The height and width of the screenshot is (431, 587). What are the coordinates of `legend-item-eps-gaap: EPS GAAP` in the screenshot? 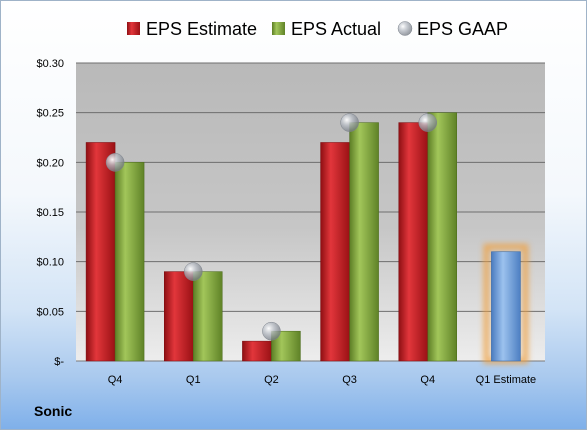 It's located at (452, 29).